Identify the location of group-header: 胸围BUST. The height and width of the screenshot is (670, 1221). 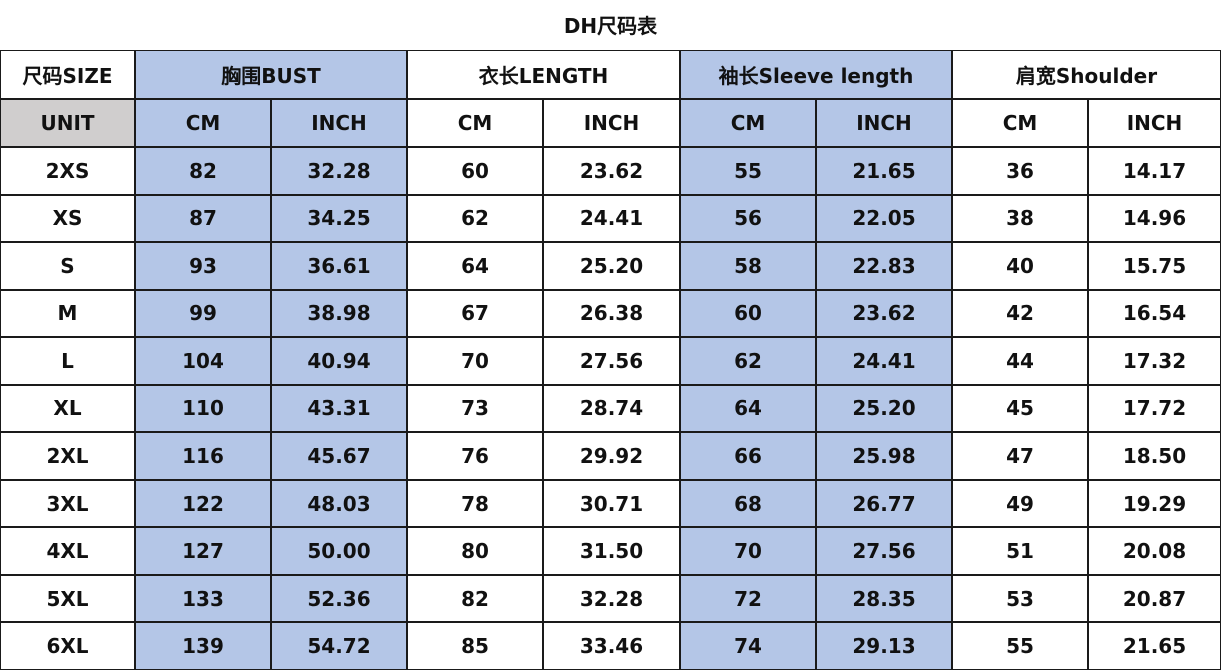
(271, 74).